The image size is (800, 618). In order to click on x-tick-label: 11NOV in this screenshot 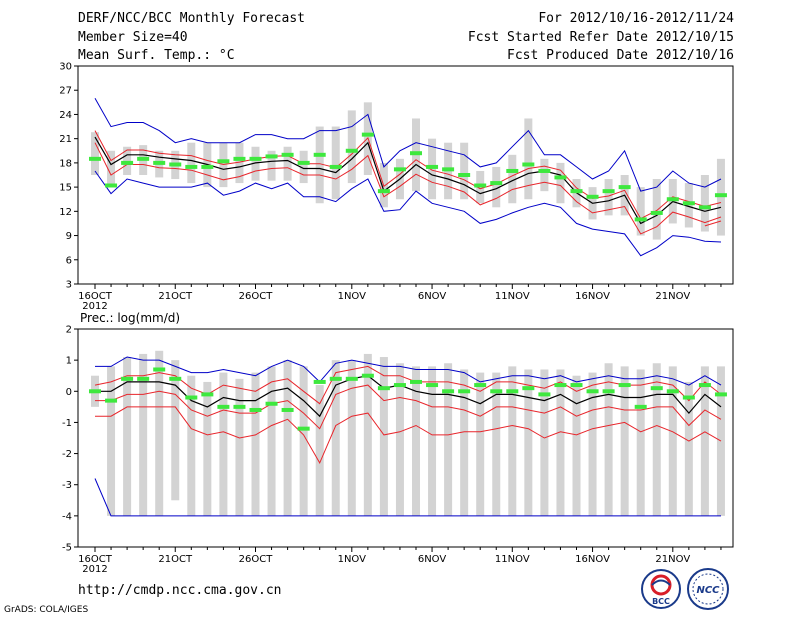, I will do `click(512, 559)`.